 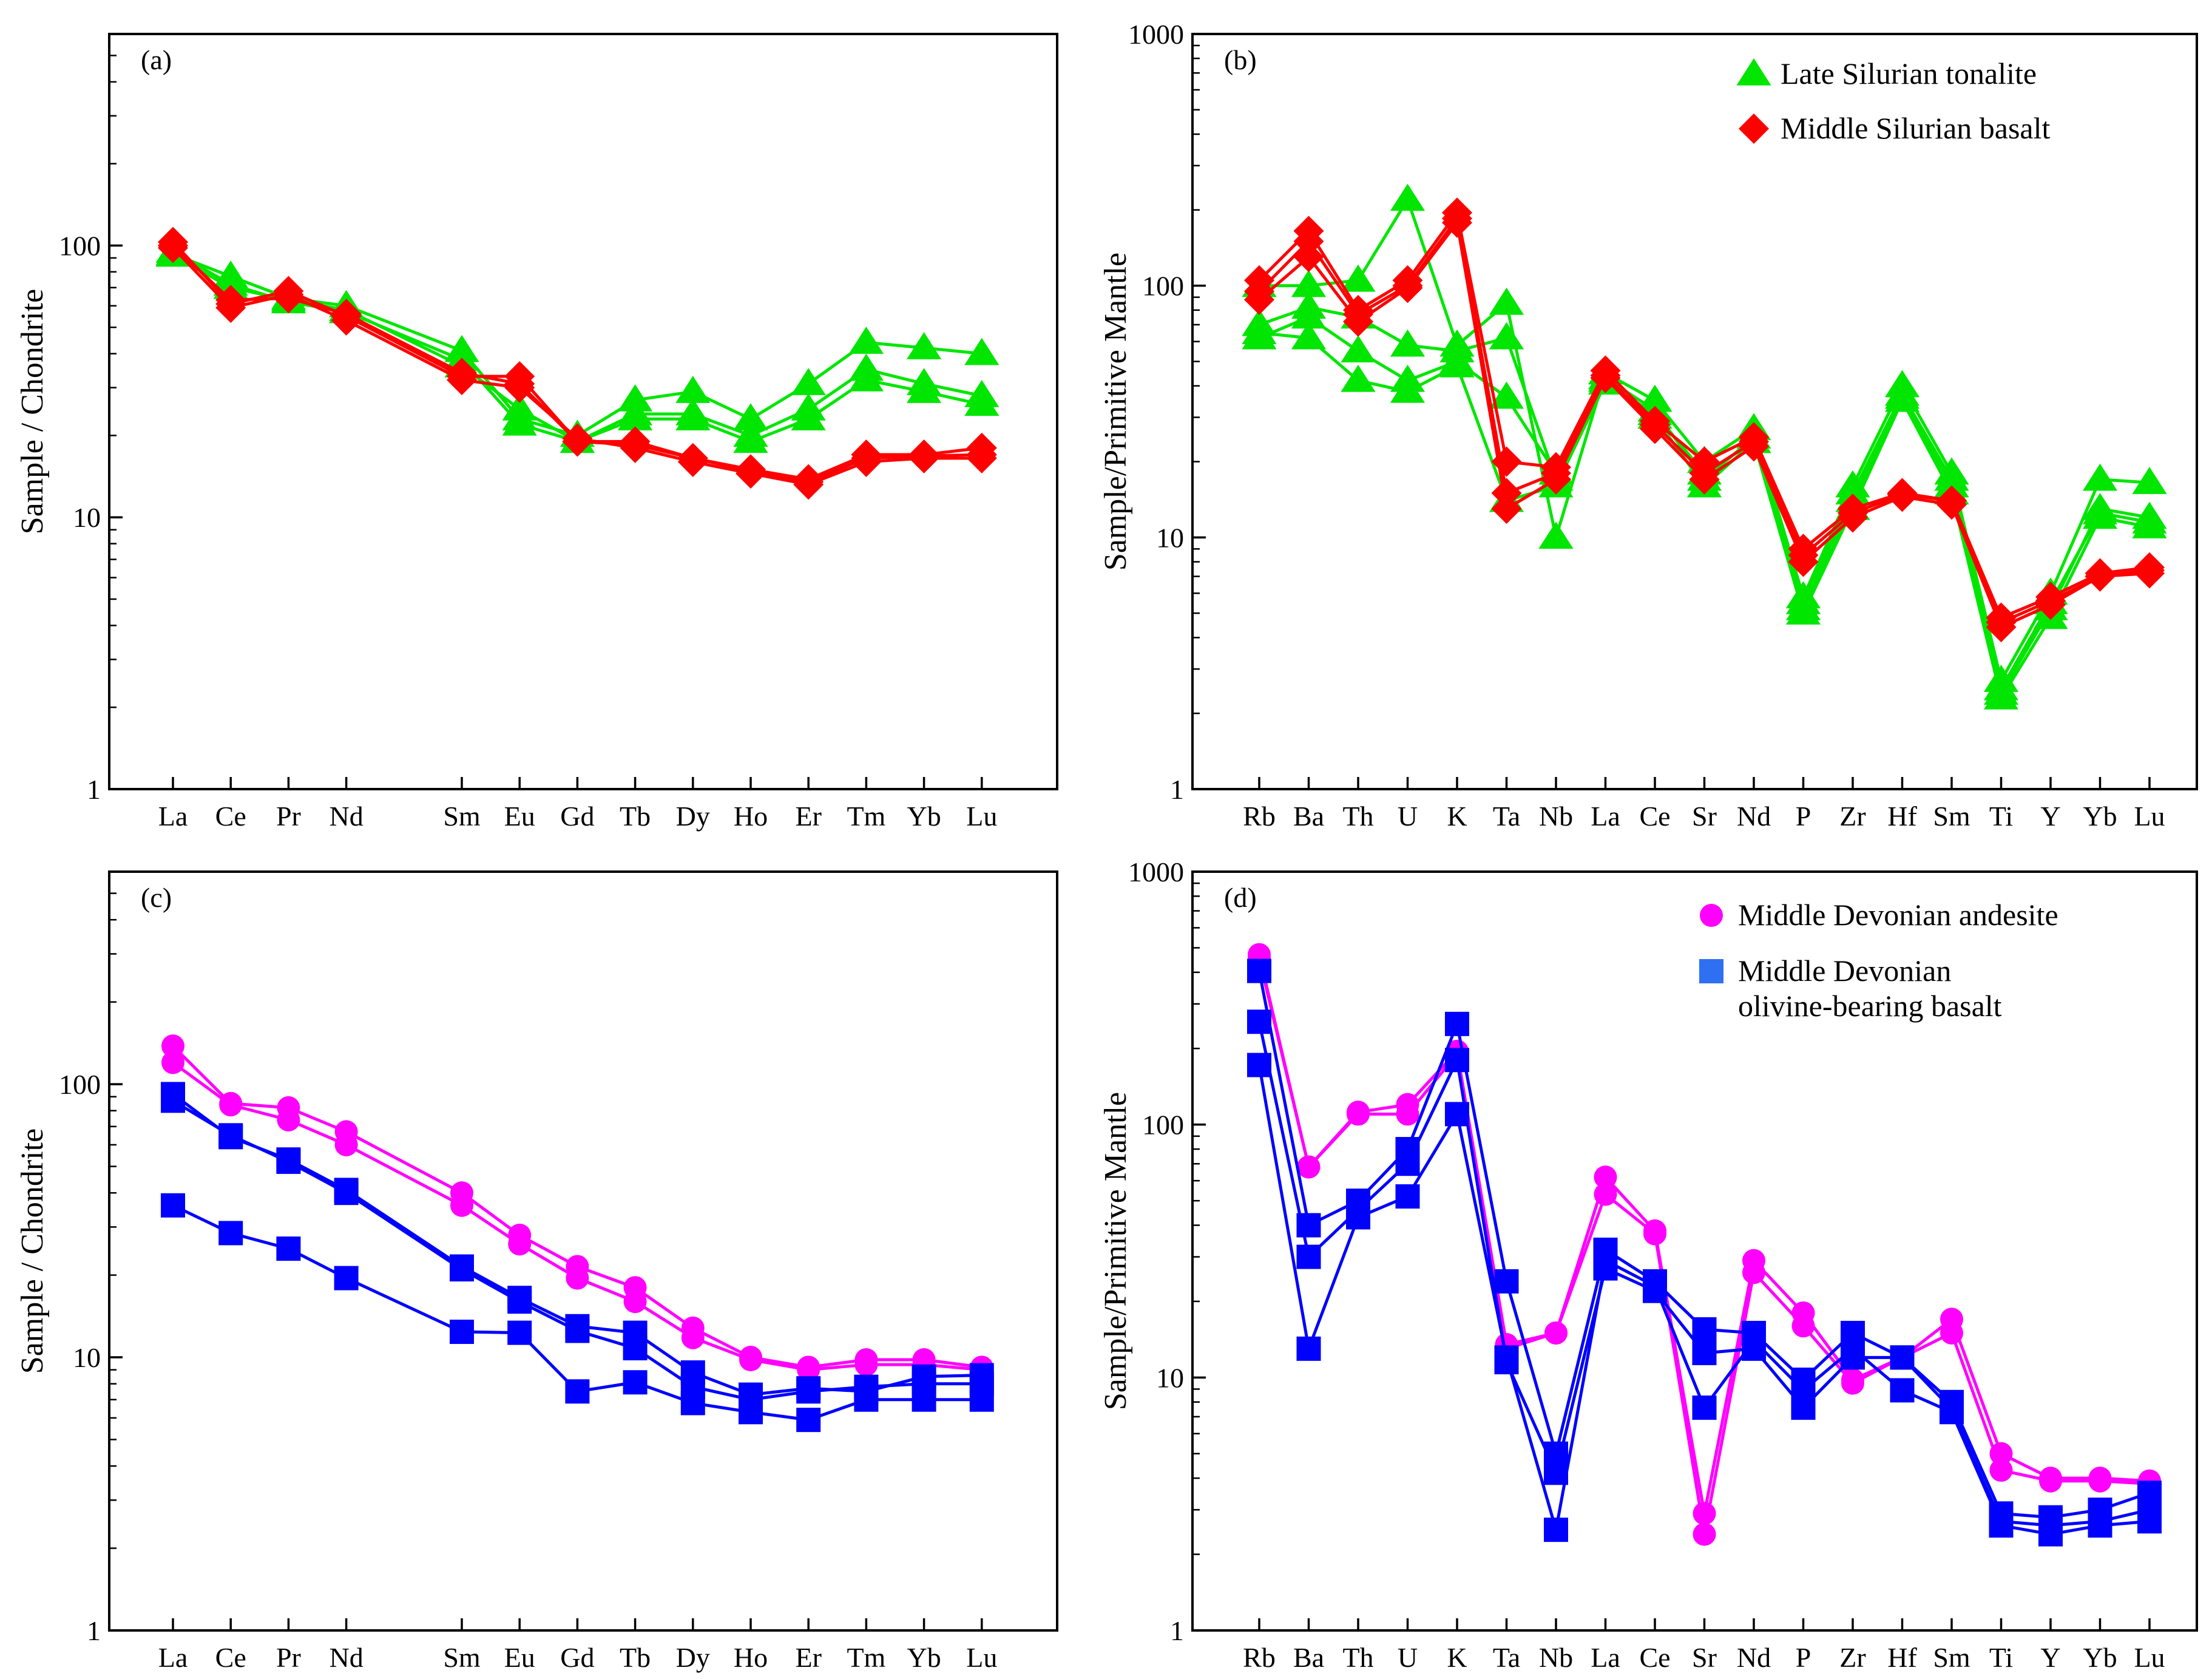 I want to click on y-axis-title: Sample / Chondrite, so click(x=32, y=1251).